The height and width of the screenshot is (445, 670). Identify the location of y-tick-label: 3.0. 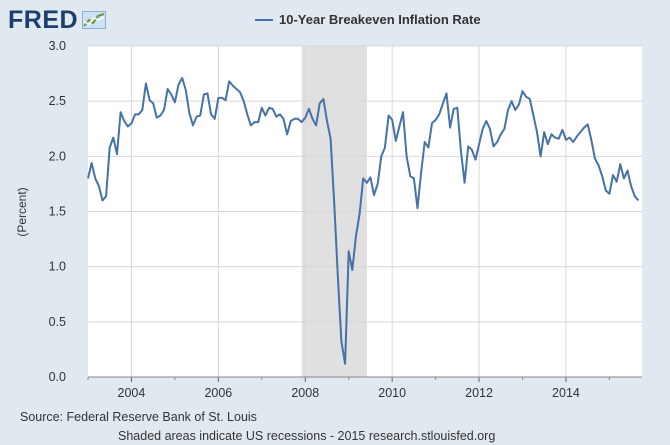
(57, 46).